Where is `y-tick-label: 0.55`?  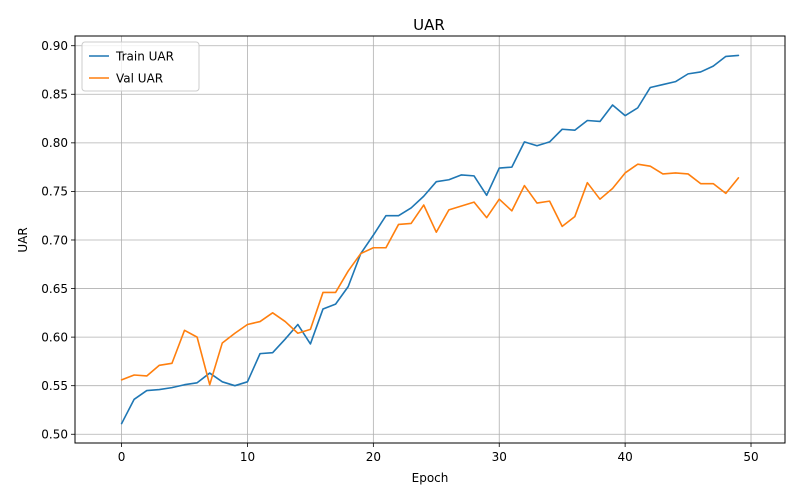
y-tick-label: 0.55 is located at coordinates (54, 386).